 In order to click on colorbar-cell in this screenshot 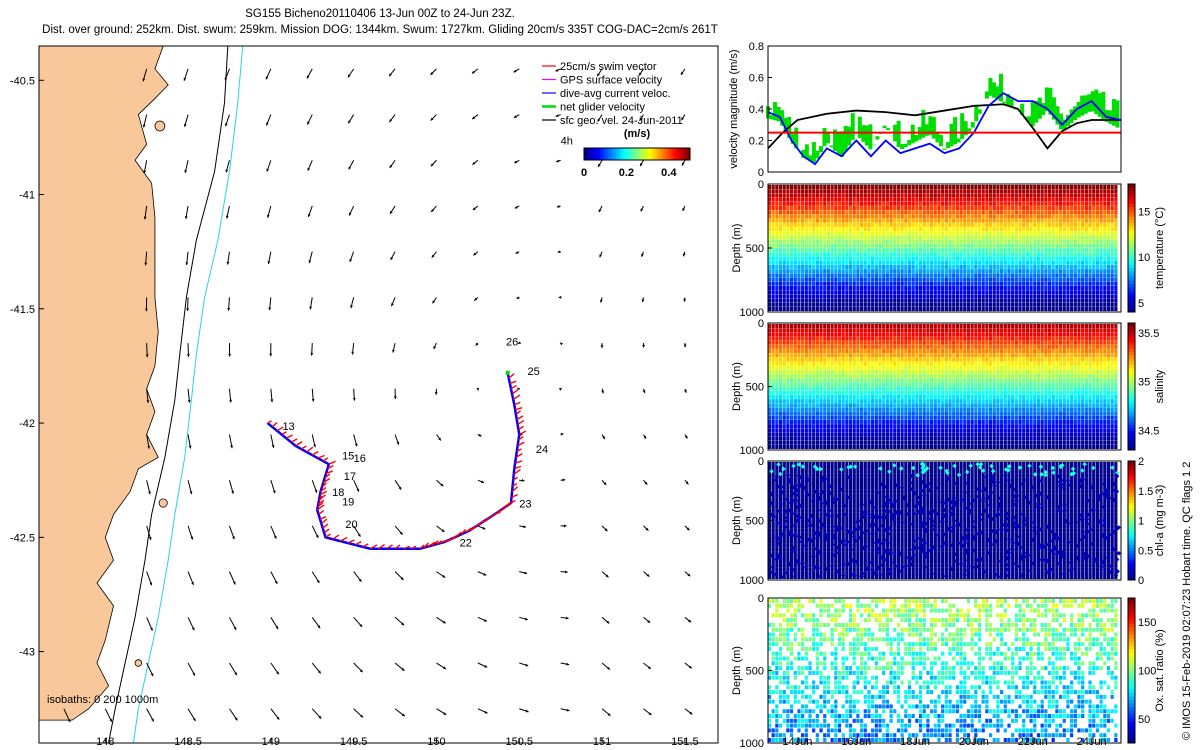, I will do `click(1131, 198)`.